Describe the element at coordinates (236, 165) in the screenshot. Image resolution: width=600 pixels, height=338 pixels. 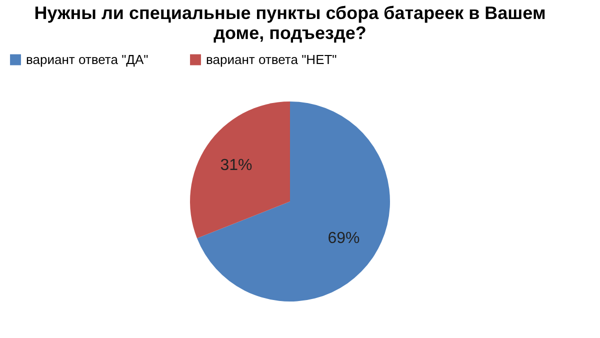
I see `data-label: 31%` at that location.